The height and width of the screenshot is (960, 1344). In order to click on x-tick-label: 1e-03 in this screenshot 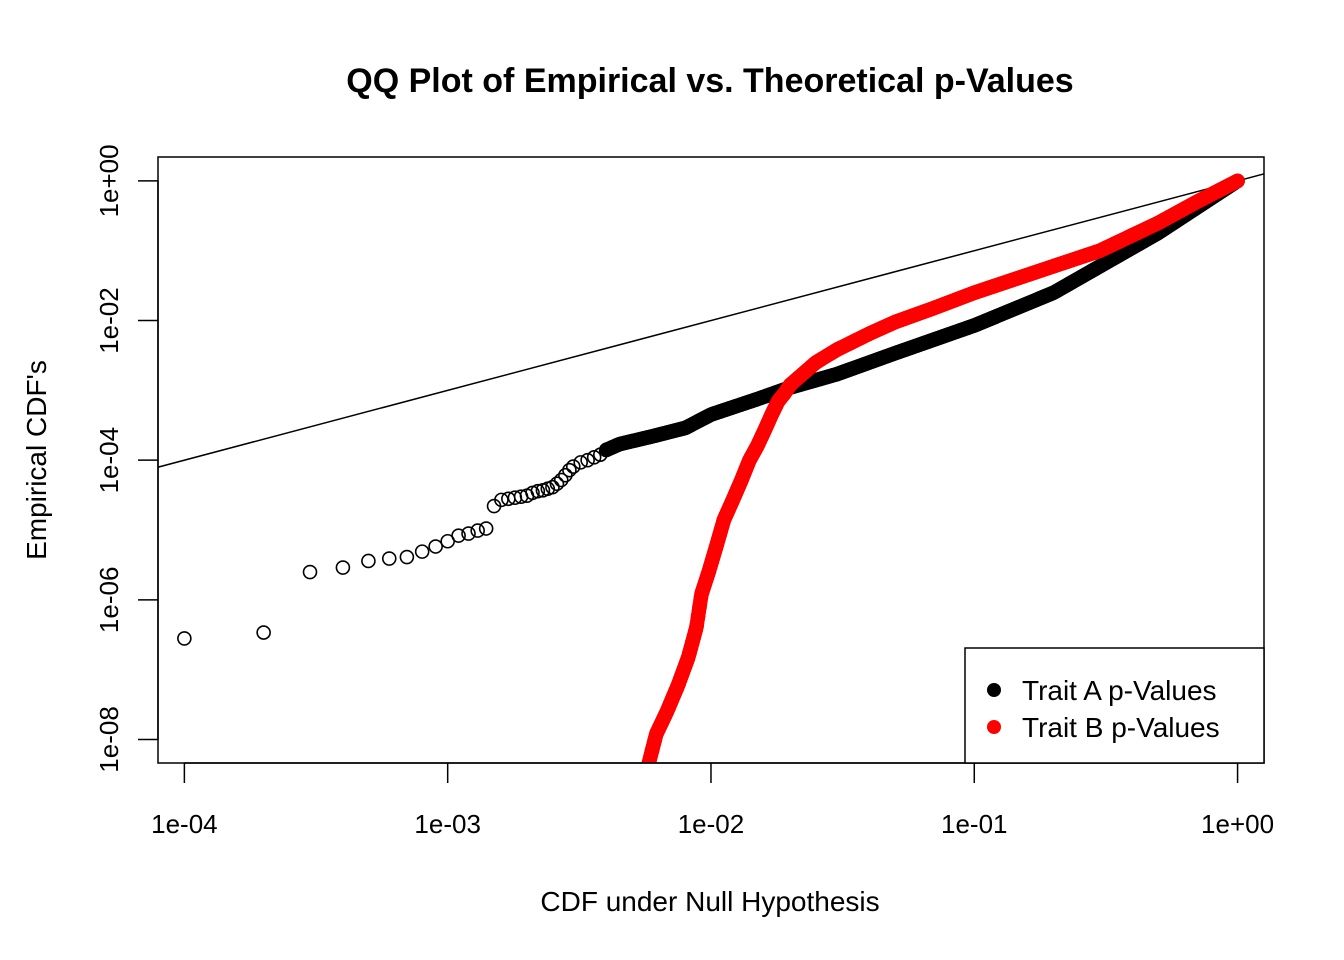, I will do `click(447, 824)`.